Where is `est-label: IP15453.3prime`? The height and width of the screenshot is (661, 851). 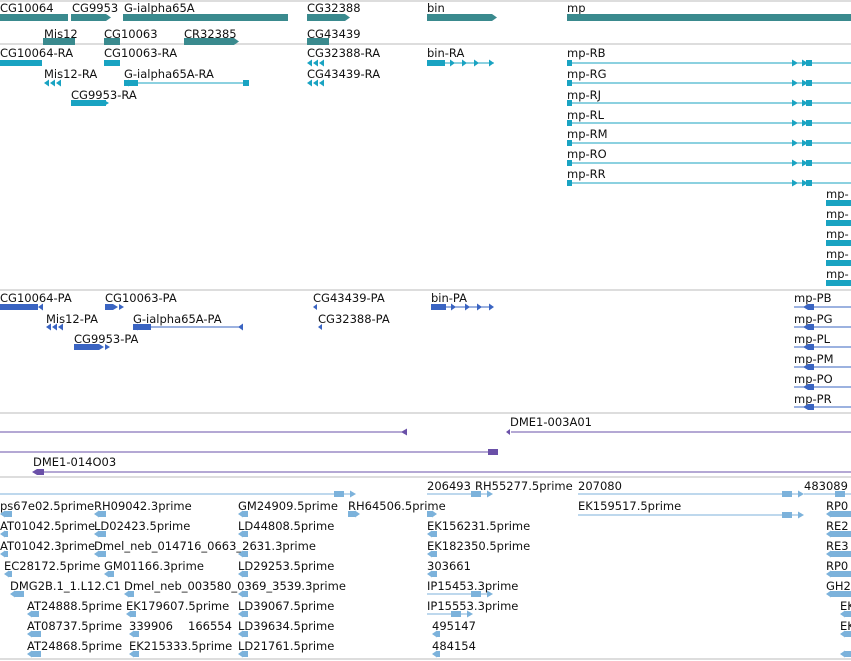
est-label: IP15453.3prime is located at coordinates (472, 586).